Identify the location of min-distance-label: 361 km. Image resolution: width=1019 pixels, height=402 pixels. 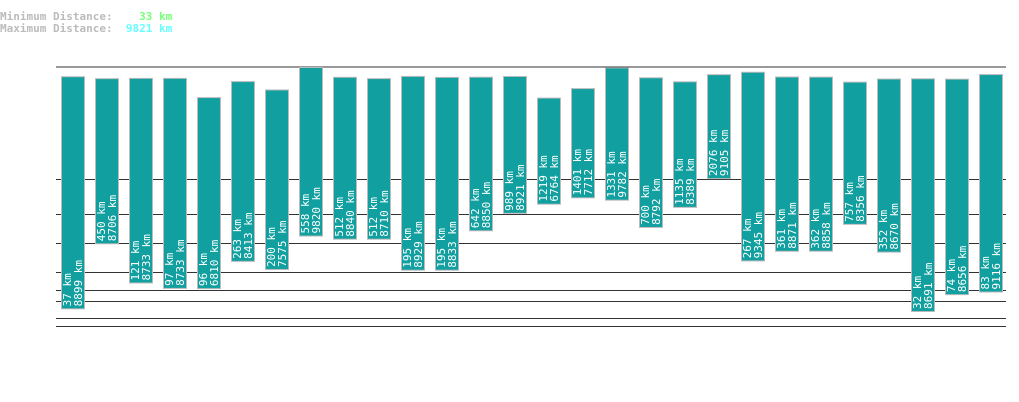
(781, 229).